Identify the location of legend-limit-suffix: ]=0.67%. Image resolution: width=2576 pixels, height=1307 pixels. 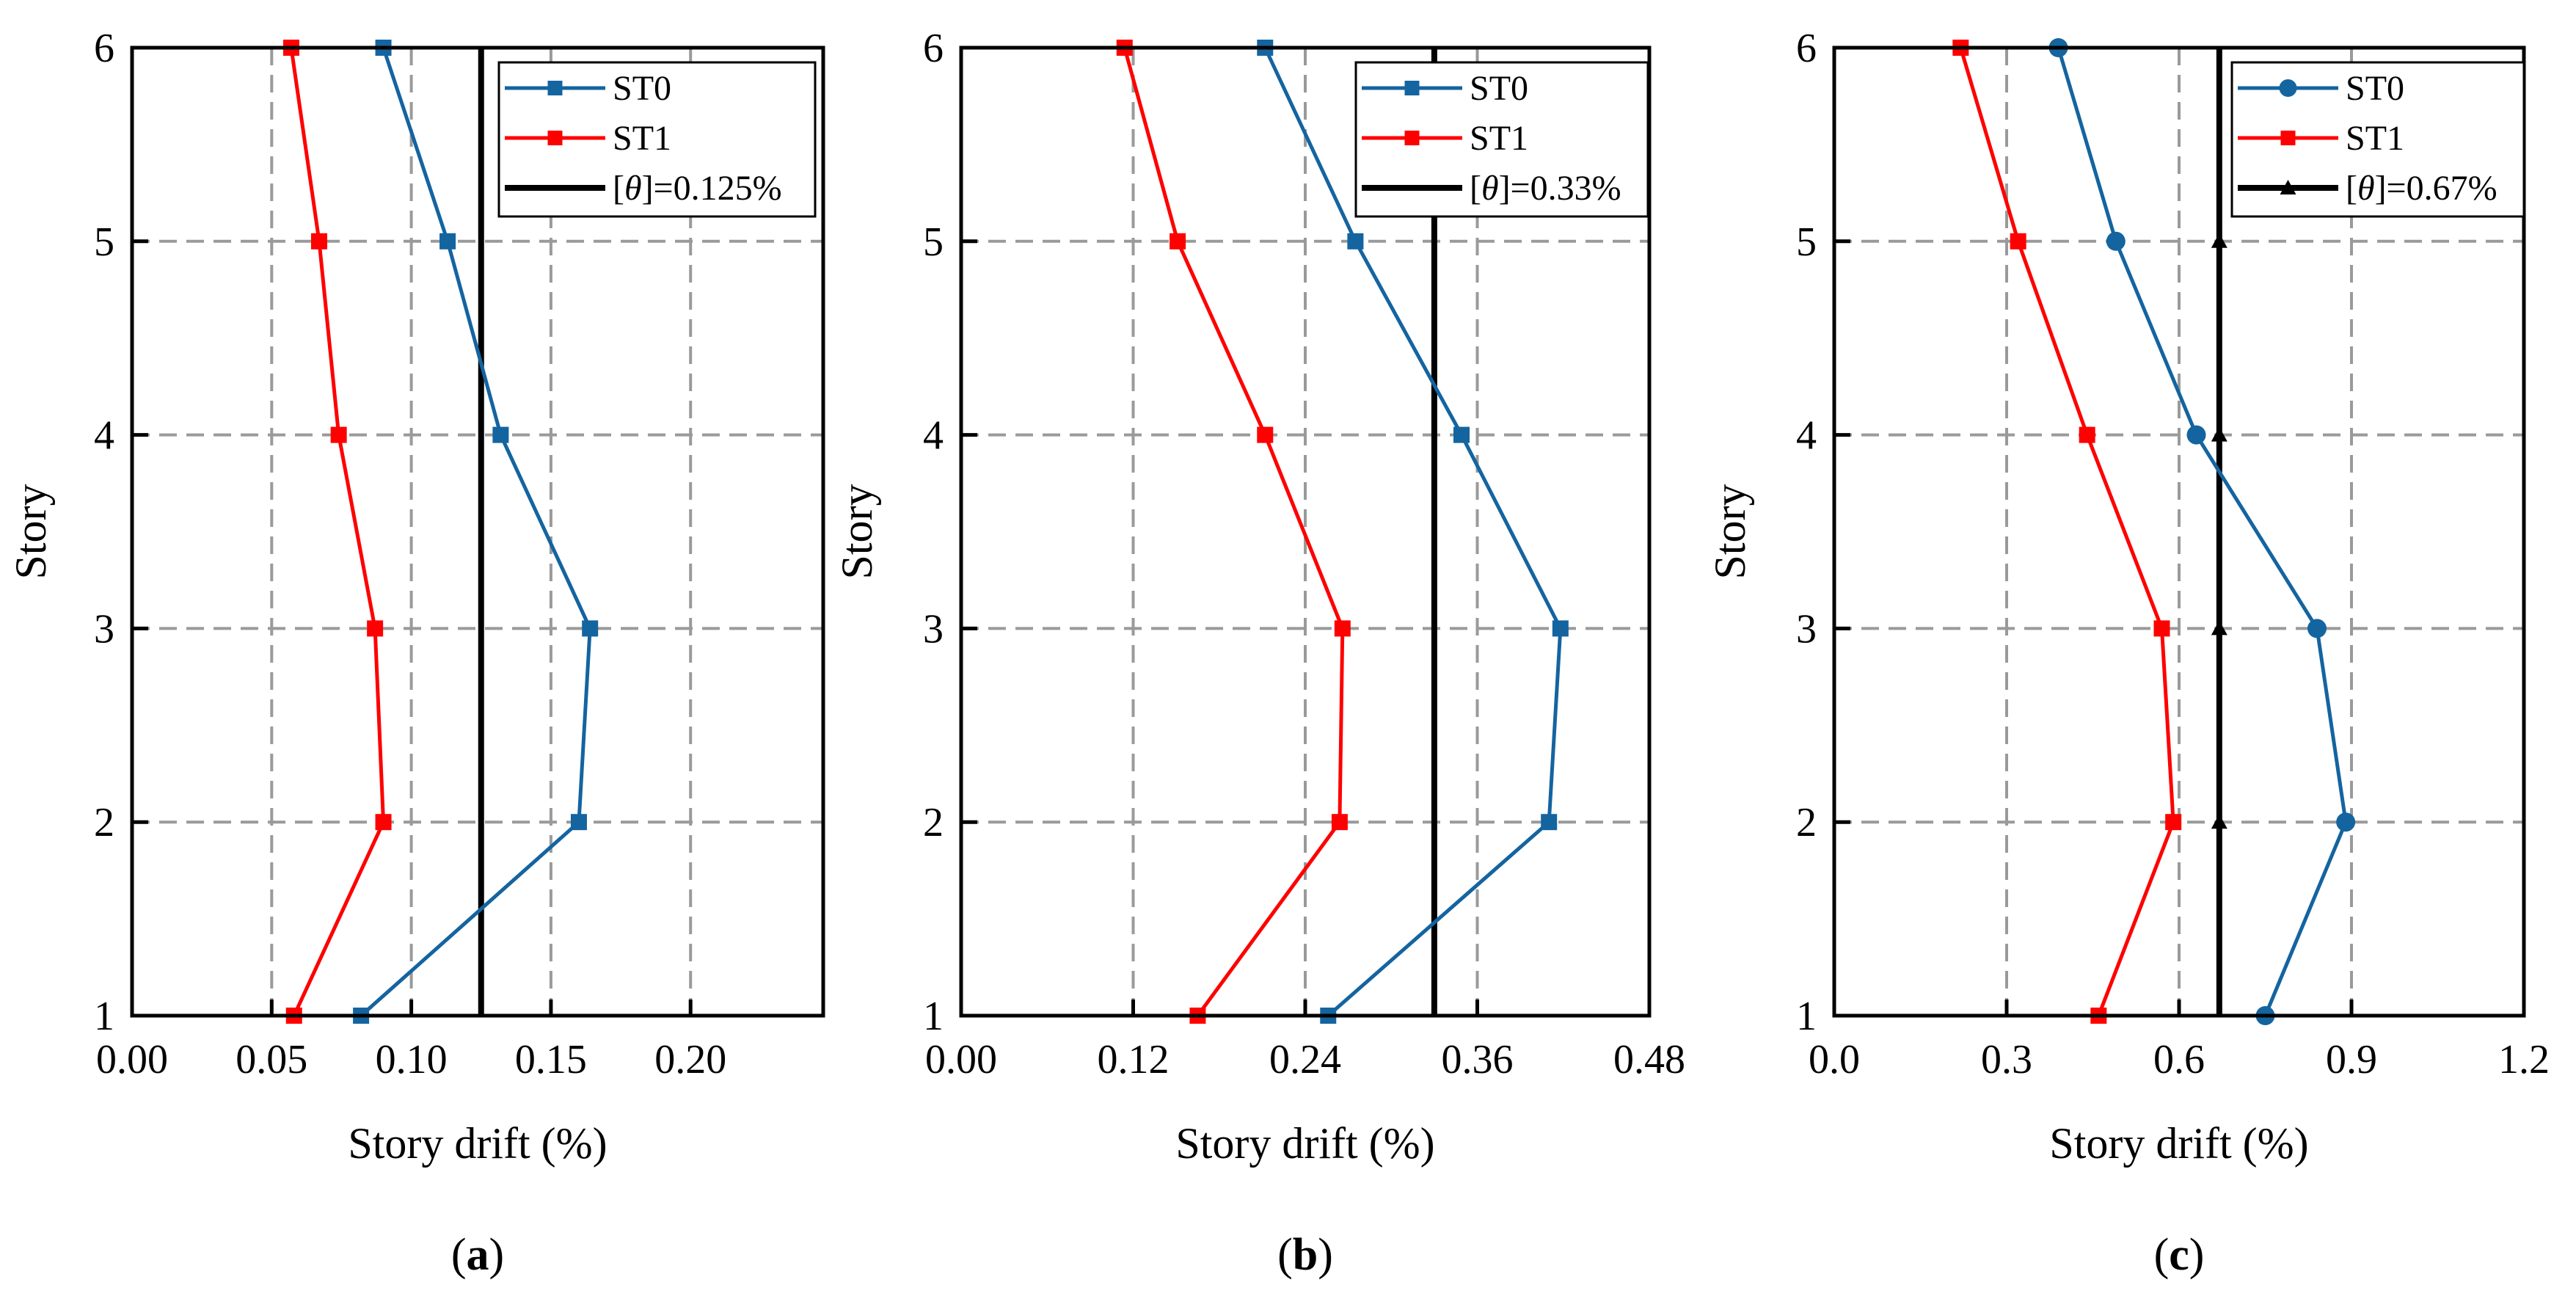
(2436, 188).